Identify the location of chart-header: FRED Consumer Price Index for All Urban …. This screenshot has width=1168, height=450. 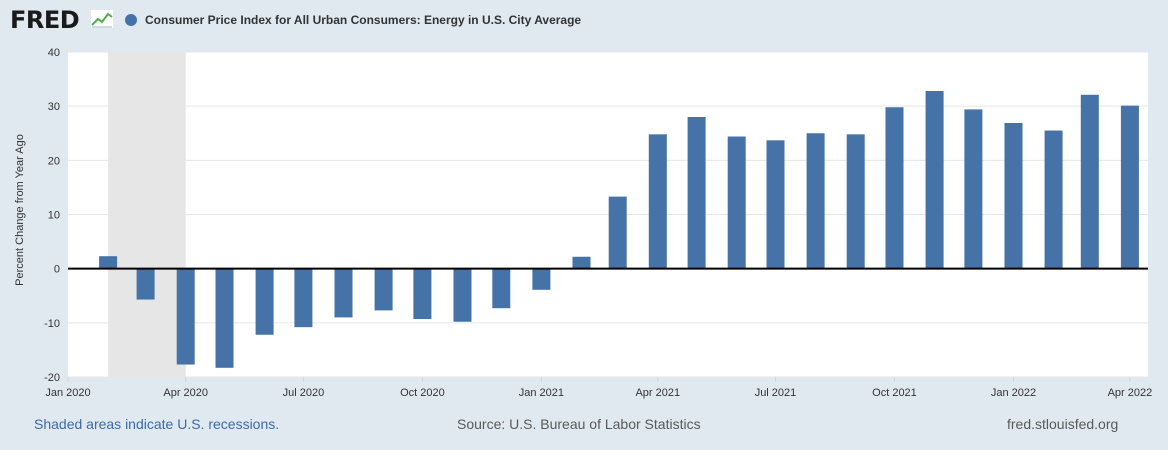
(584, 20).